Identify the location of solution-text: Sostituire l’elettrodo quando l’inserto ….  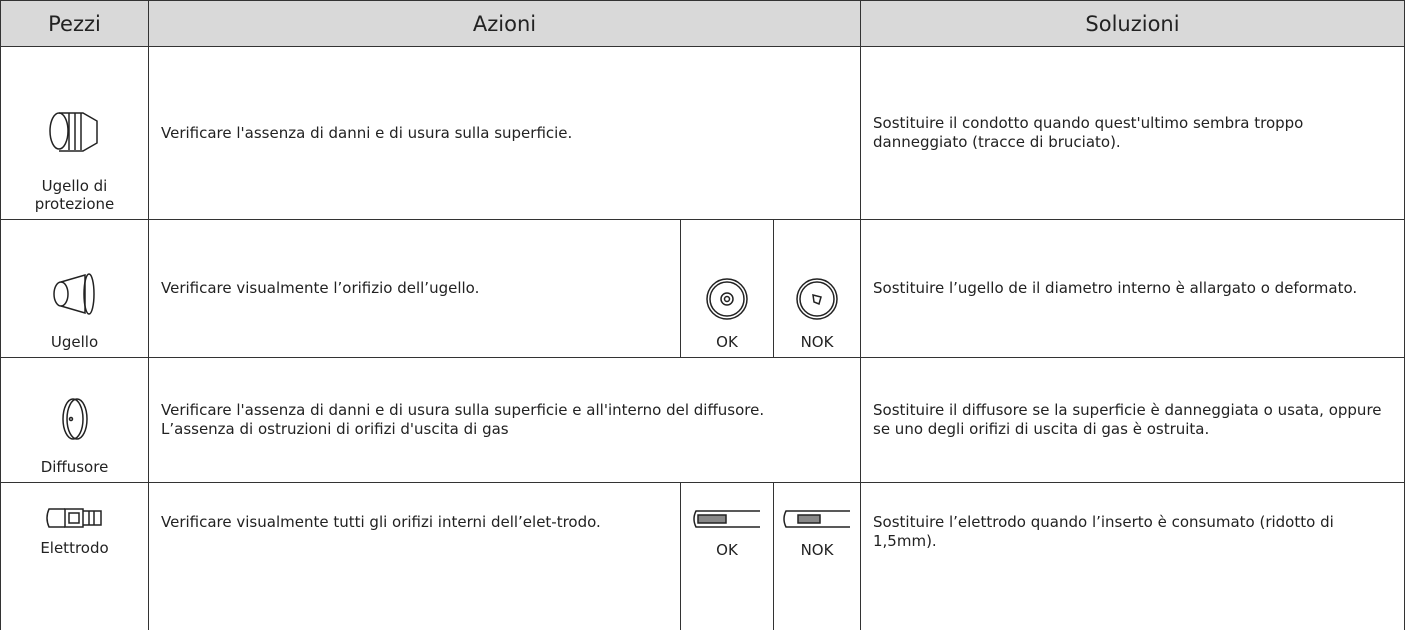
(1103, 531).